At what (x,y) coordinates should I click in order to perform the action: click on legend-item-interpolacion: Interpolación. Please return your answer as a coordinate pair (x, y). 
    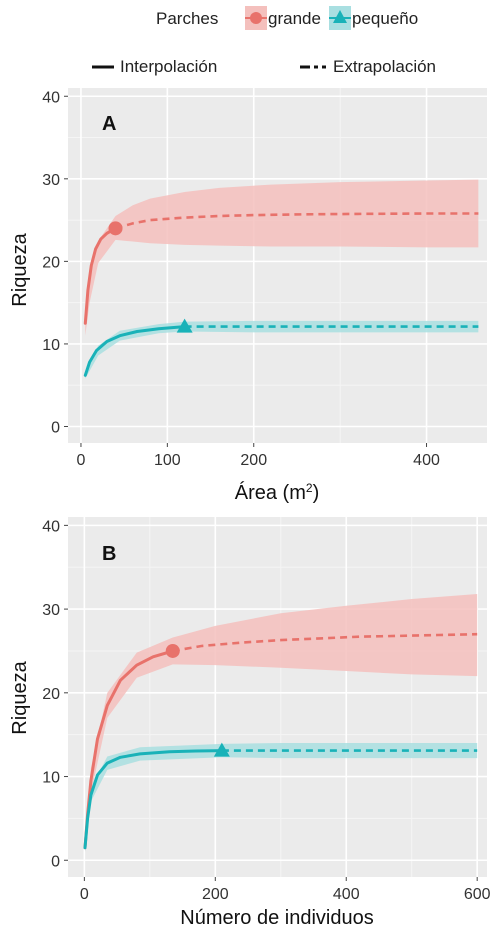
    Looking at the image, I should click on (154, 66).